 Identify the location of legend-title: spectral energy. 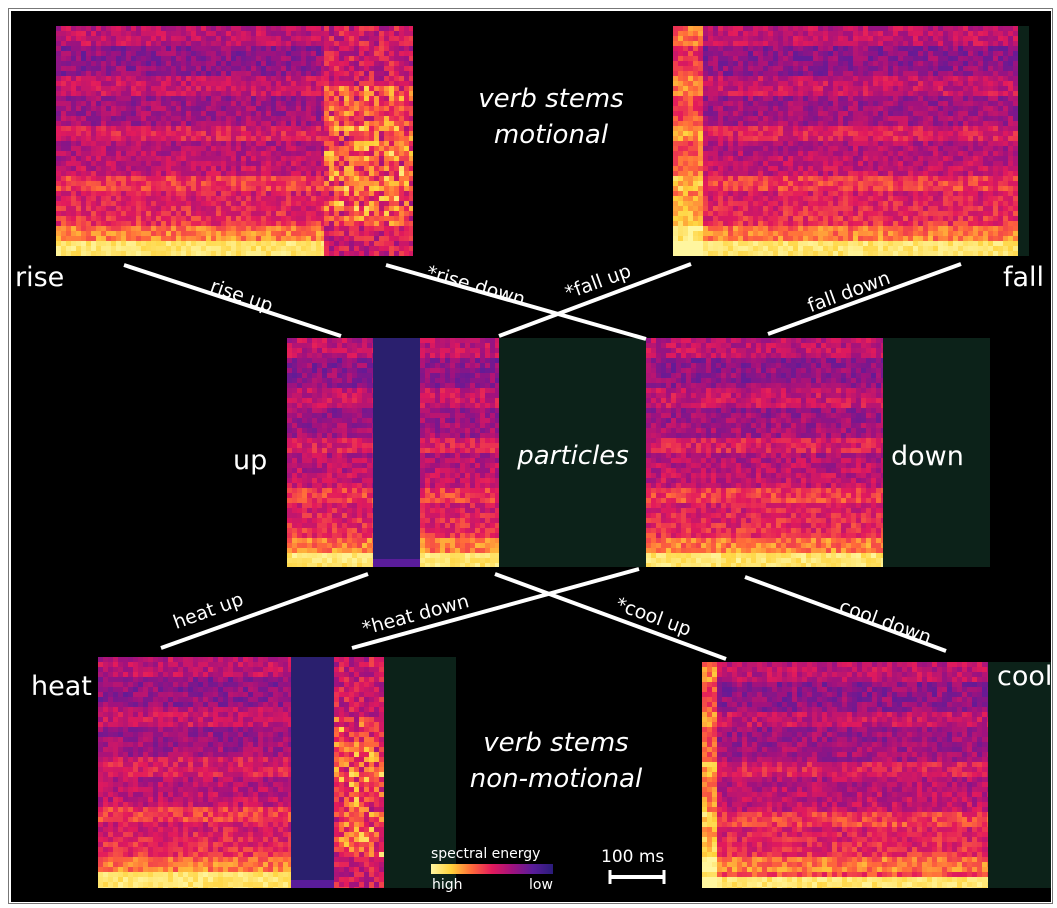
(486, 854).